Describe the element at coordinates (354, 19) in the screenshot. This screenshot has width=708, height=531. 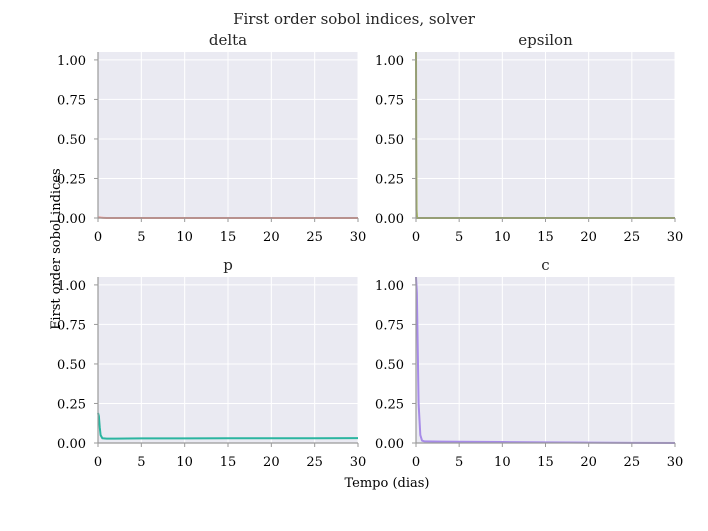
I see `figure-title: First order sobol indices, solver` at that location.